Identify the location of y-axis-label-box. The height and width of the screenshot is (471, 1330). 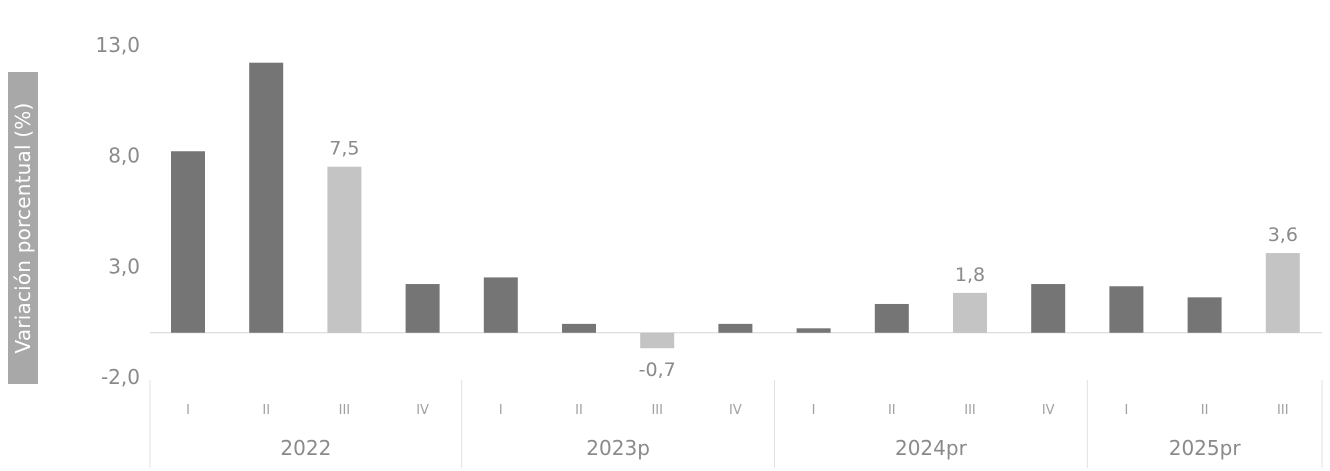
(23, 228).